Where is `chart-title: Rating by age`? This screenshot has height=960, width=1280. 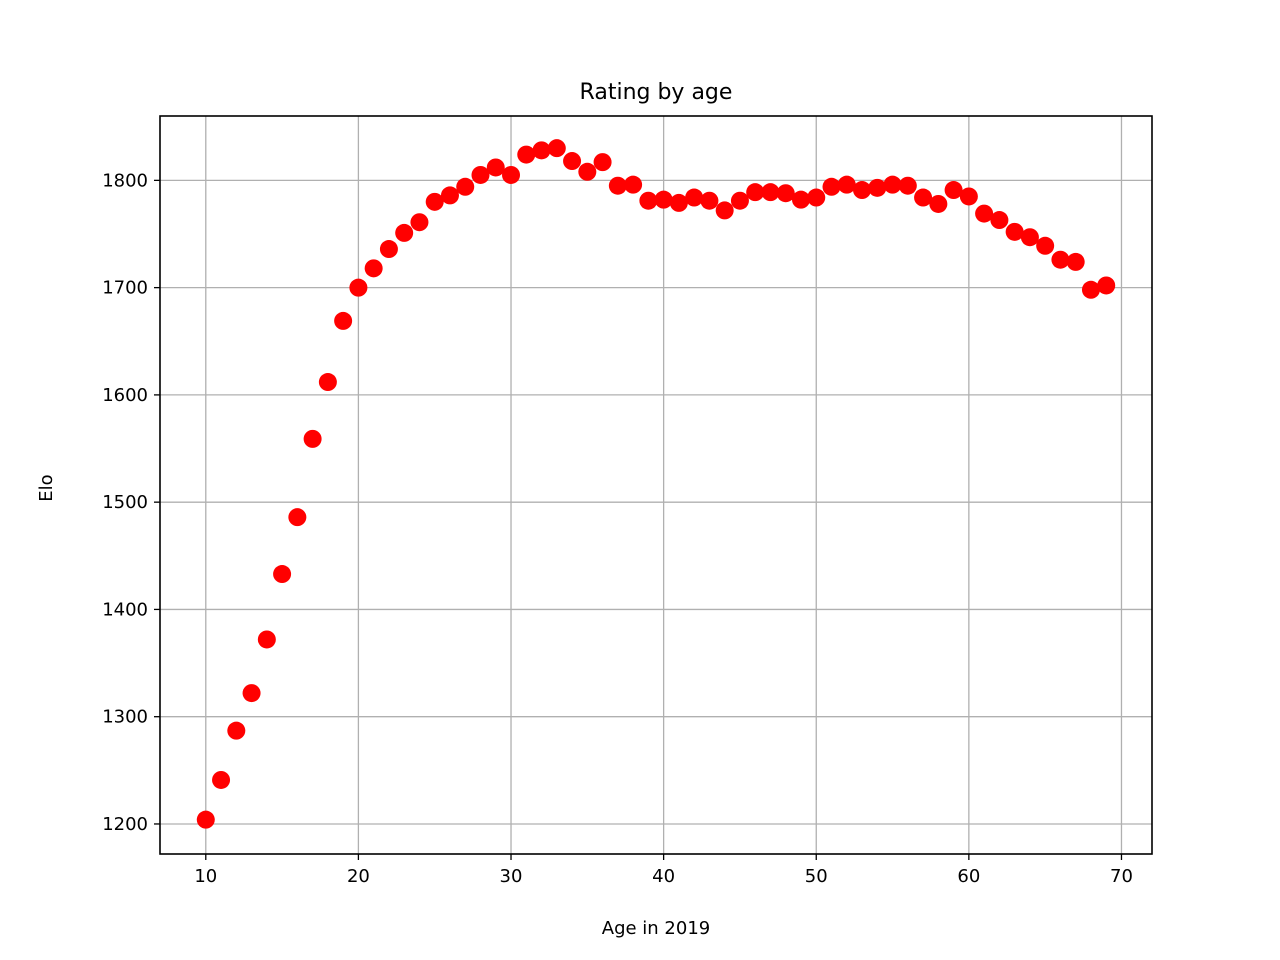
chart-title: Rating by age is located at coordinates (656, 92).